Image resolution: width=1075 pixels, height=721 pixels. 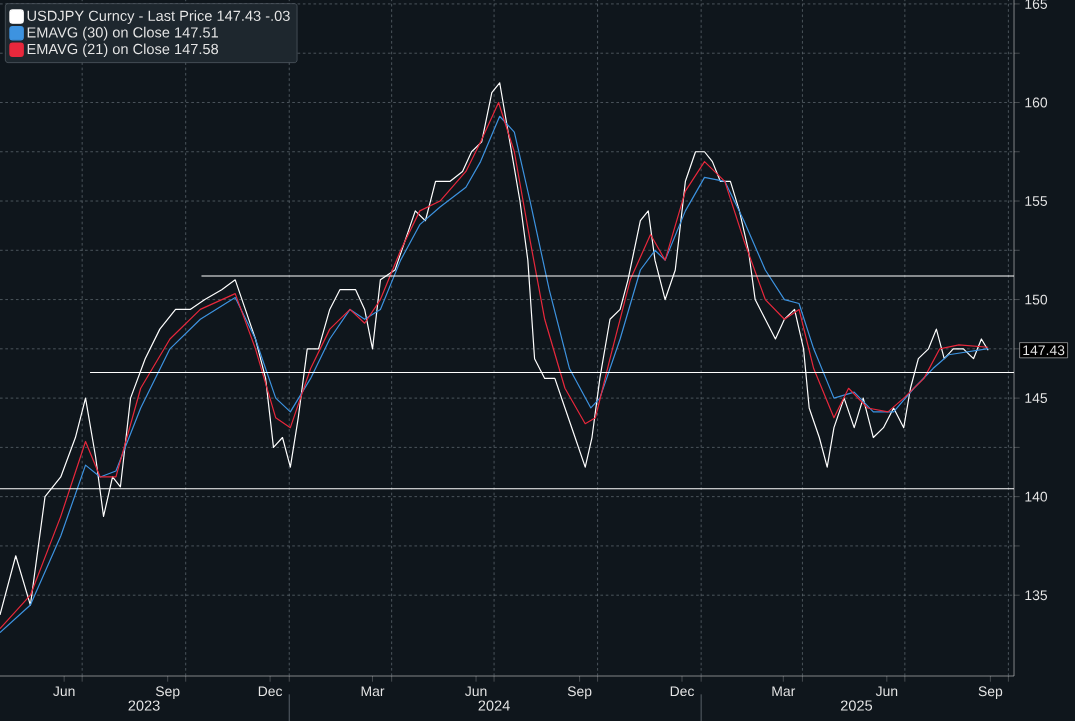 I want to click on y-tick-label: 145, so click(x=1036, y=398).